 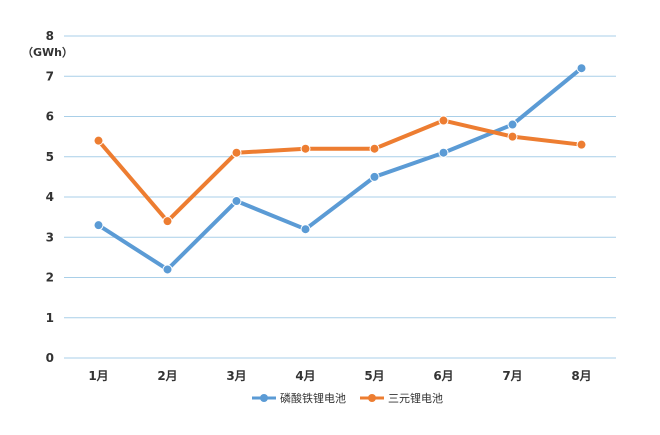 I want to click on y-tick-label: 0, so click(x=50, y=358).